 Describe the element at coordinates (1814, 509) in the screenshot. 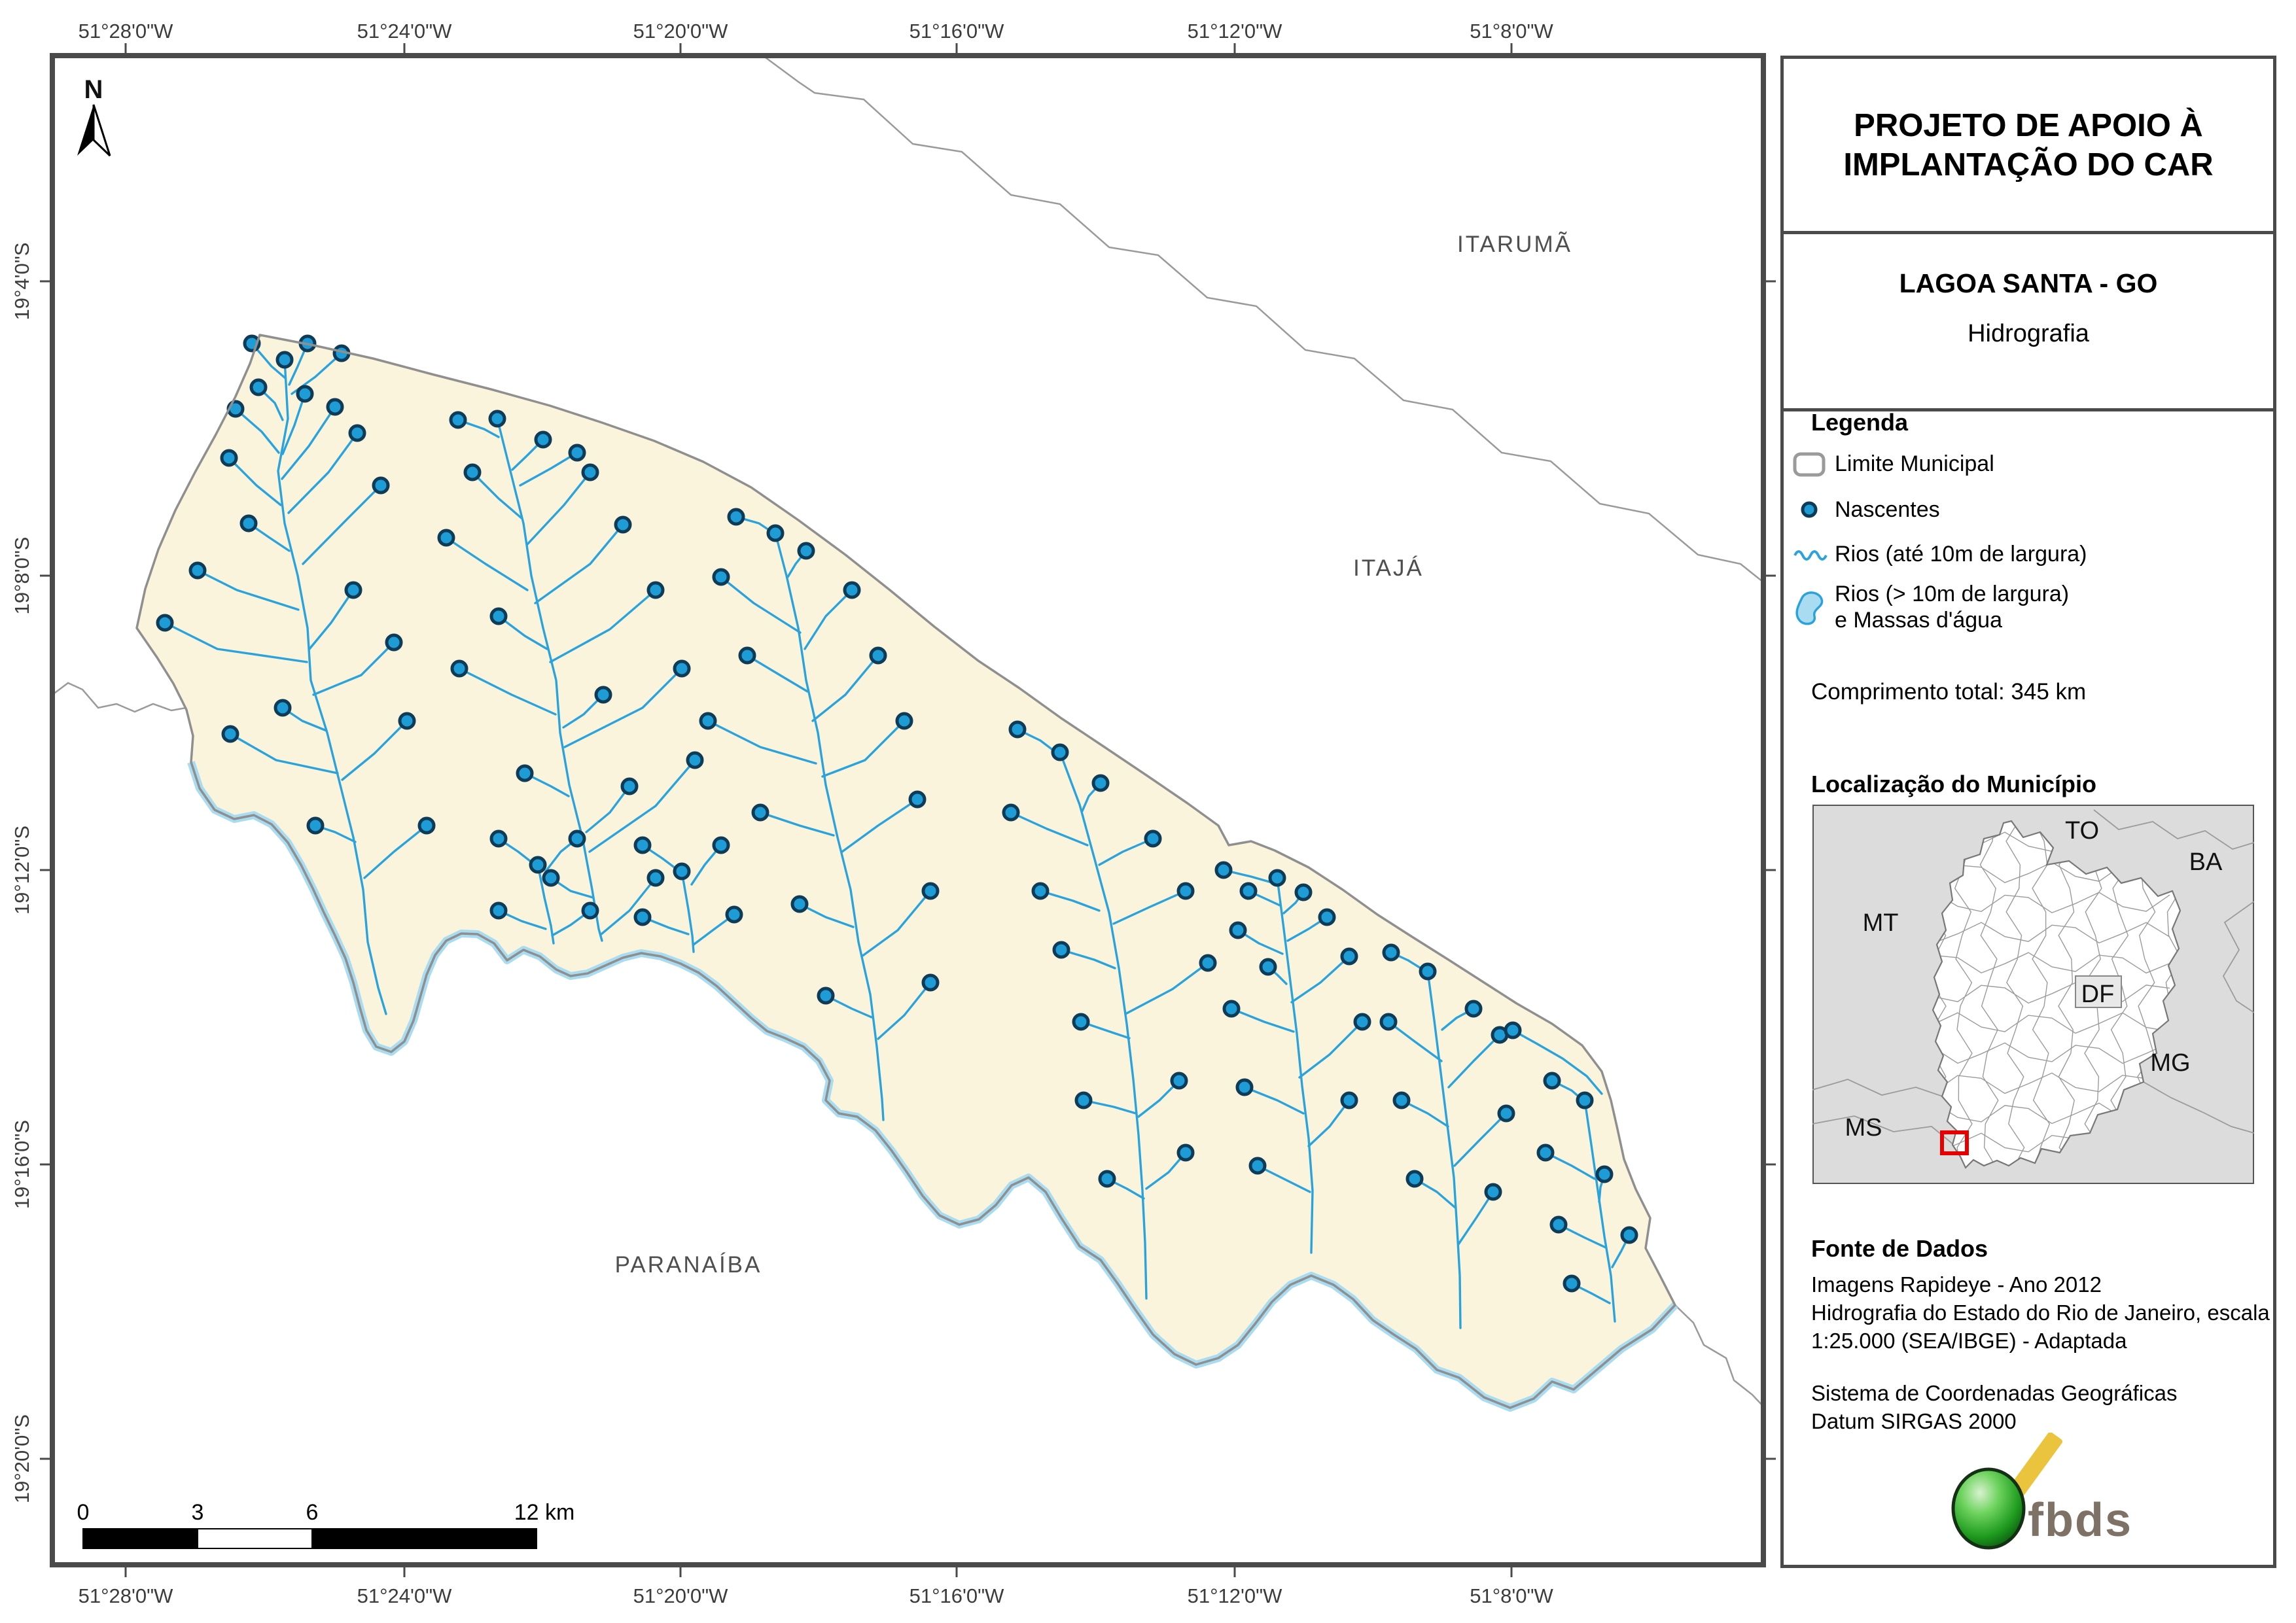

I see `spring-dot-icon` at that location.